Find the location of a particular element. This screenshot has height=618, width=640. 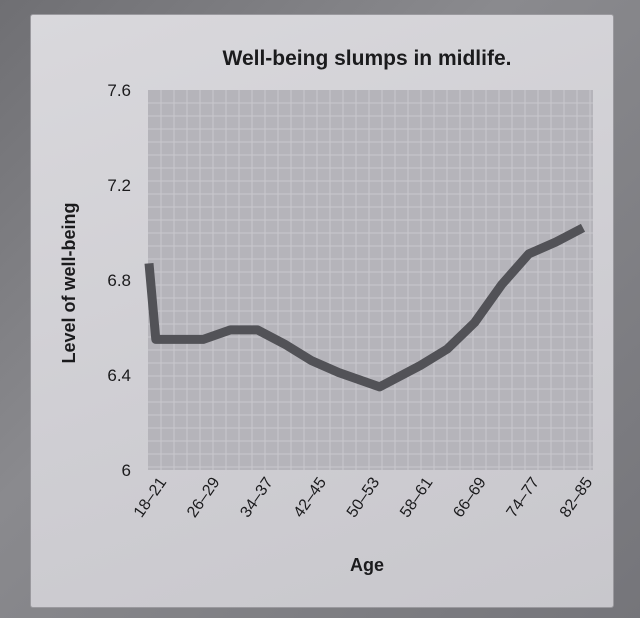

chart-title: Well-being slumps in midlife. is located at coordinates (367, 58).